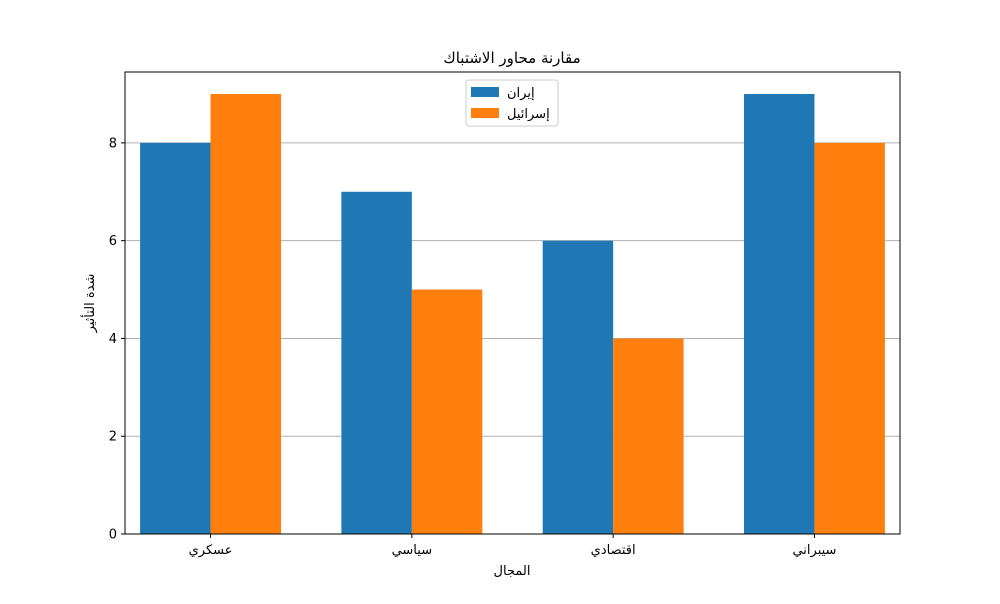 The image size is (1000, 604). Describe the element at coordinates (113, 339) in the screenshot. I see `y-tick-label: 4` at that location.